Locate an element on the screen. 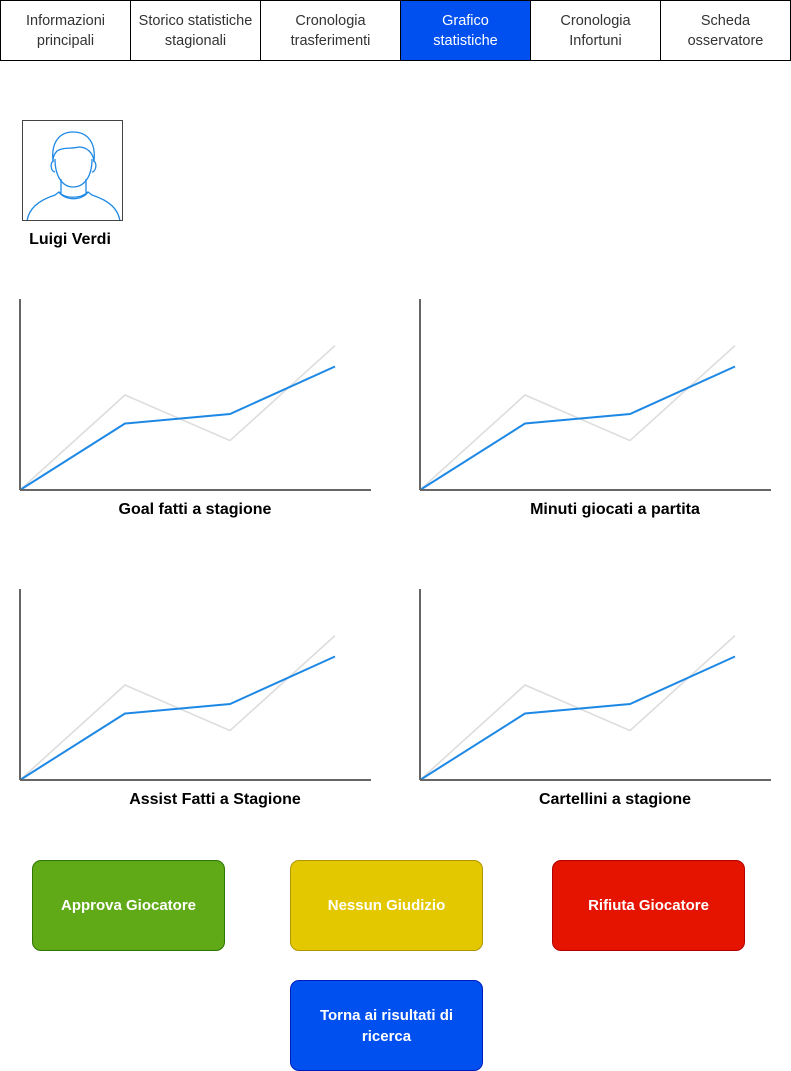 This screenshot has width=791, height=1071. user-avatar-icon is located at coordinates (72, 170).